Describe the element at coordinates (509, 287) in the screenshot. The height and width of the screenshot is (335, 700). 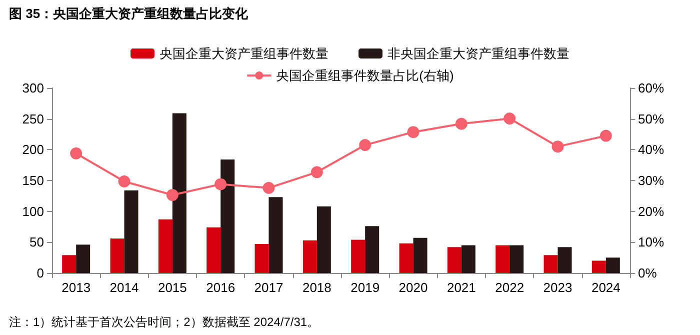
I see `x-tick-label: 2022` at that location.